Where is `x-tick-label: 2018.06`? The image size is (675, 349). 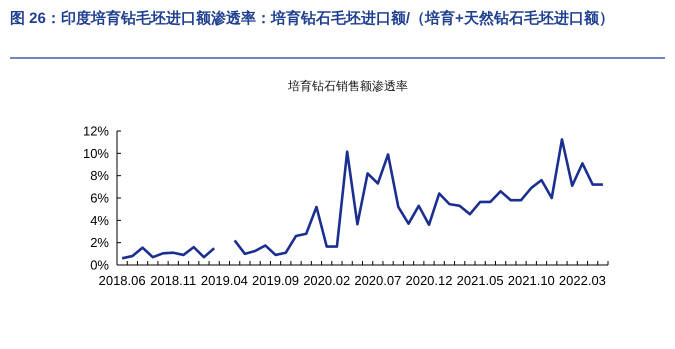
x-tick-label: 2018.06 is located at coordinates (122, 280).